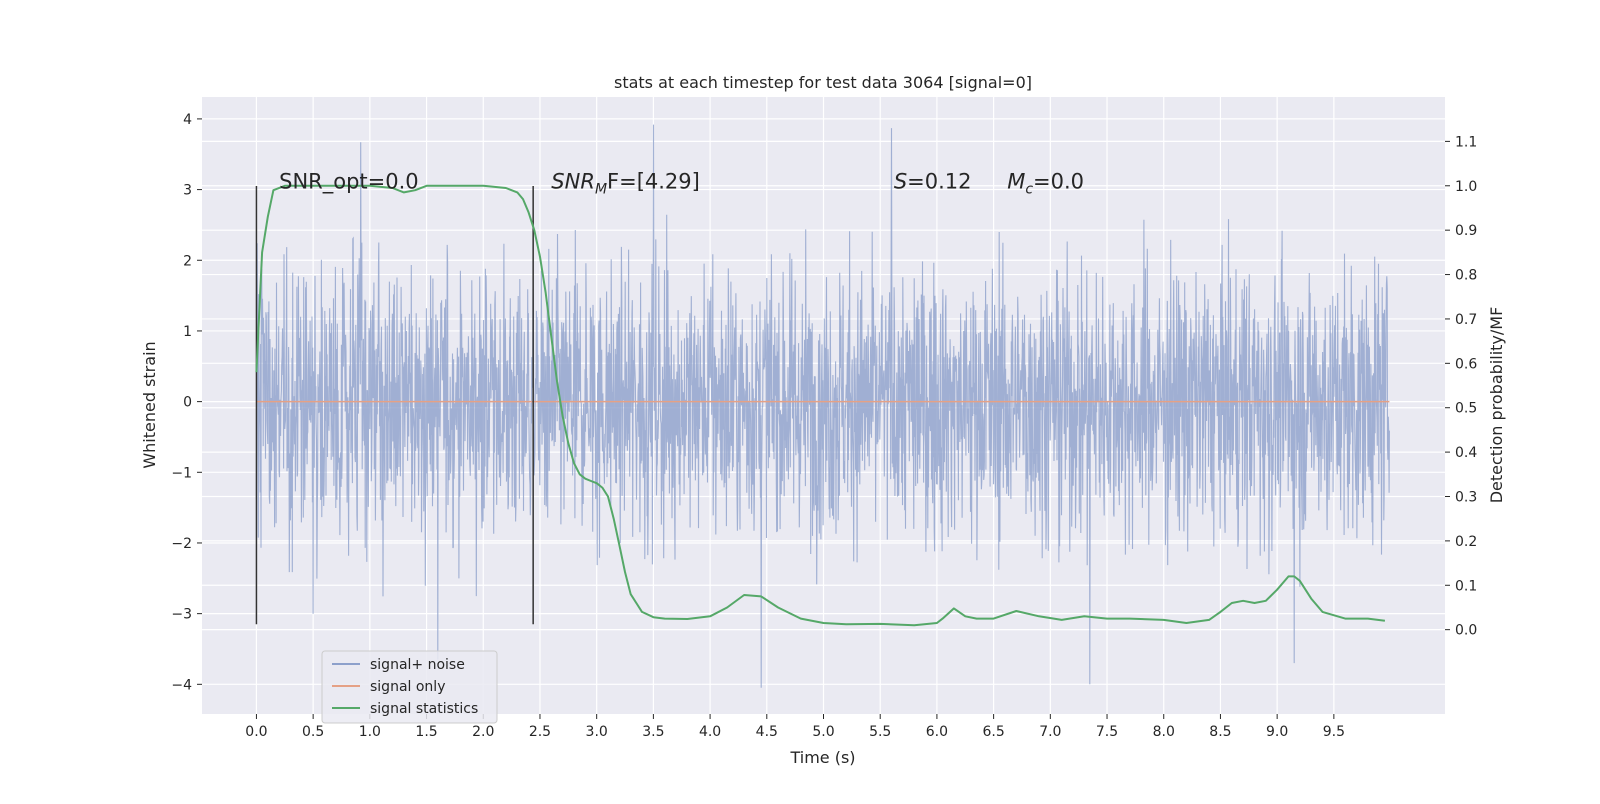  I want to click on legend-label-signal-only: signal only, so click(407, 687).